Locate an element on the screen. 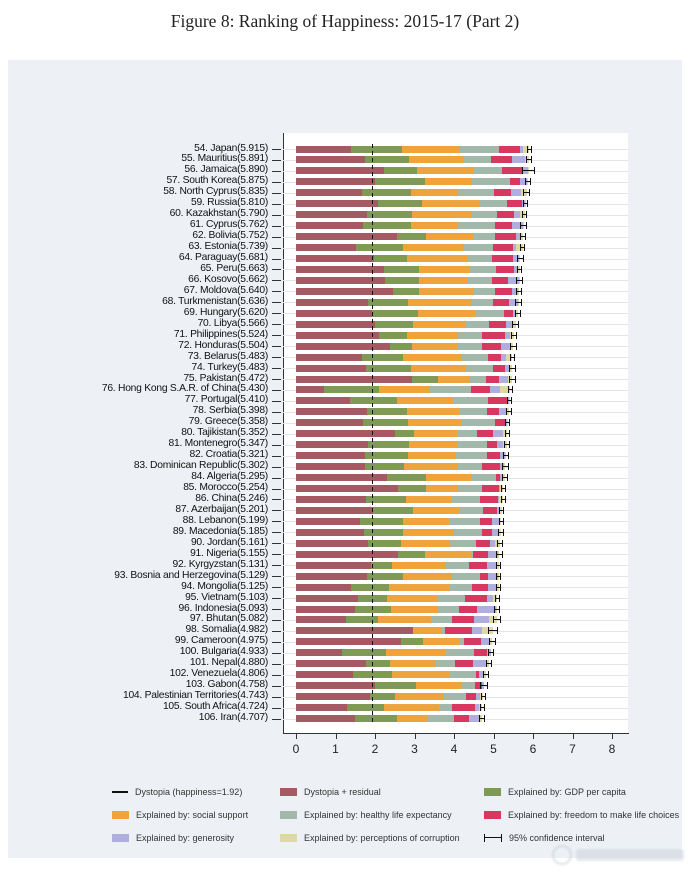 This screenshot has width=690, height=875. country-row: 74. Turkey(5.483) is located at coordinates (318, 368).